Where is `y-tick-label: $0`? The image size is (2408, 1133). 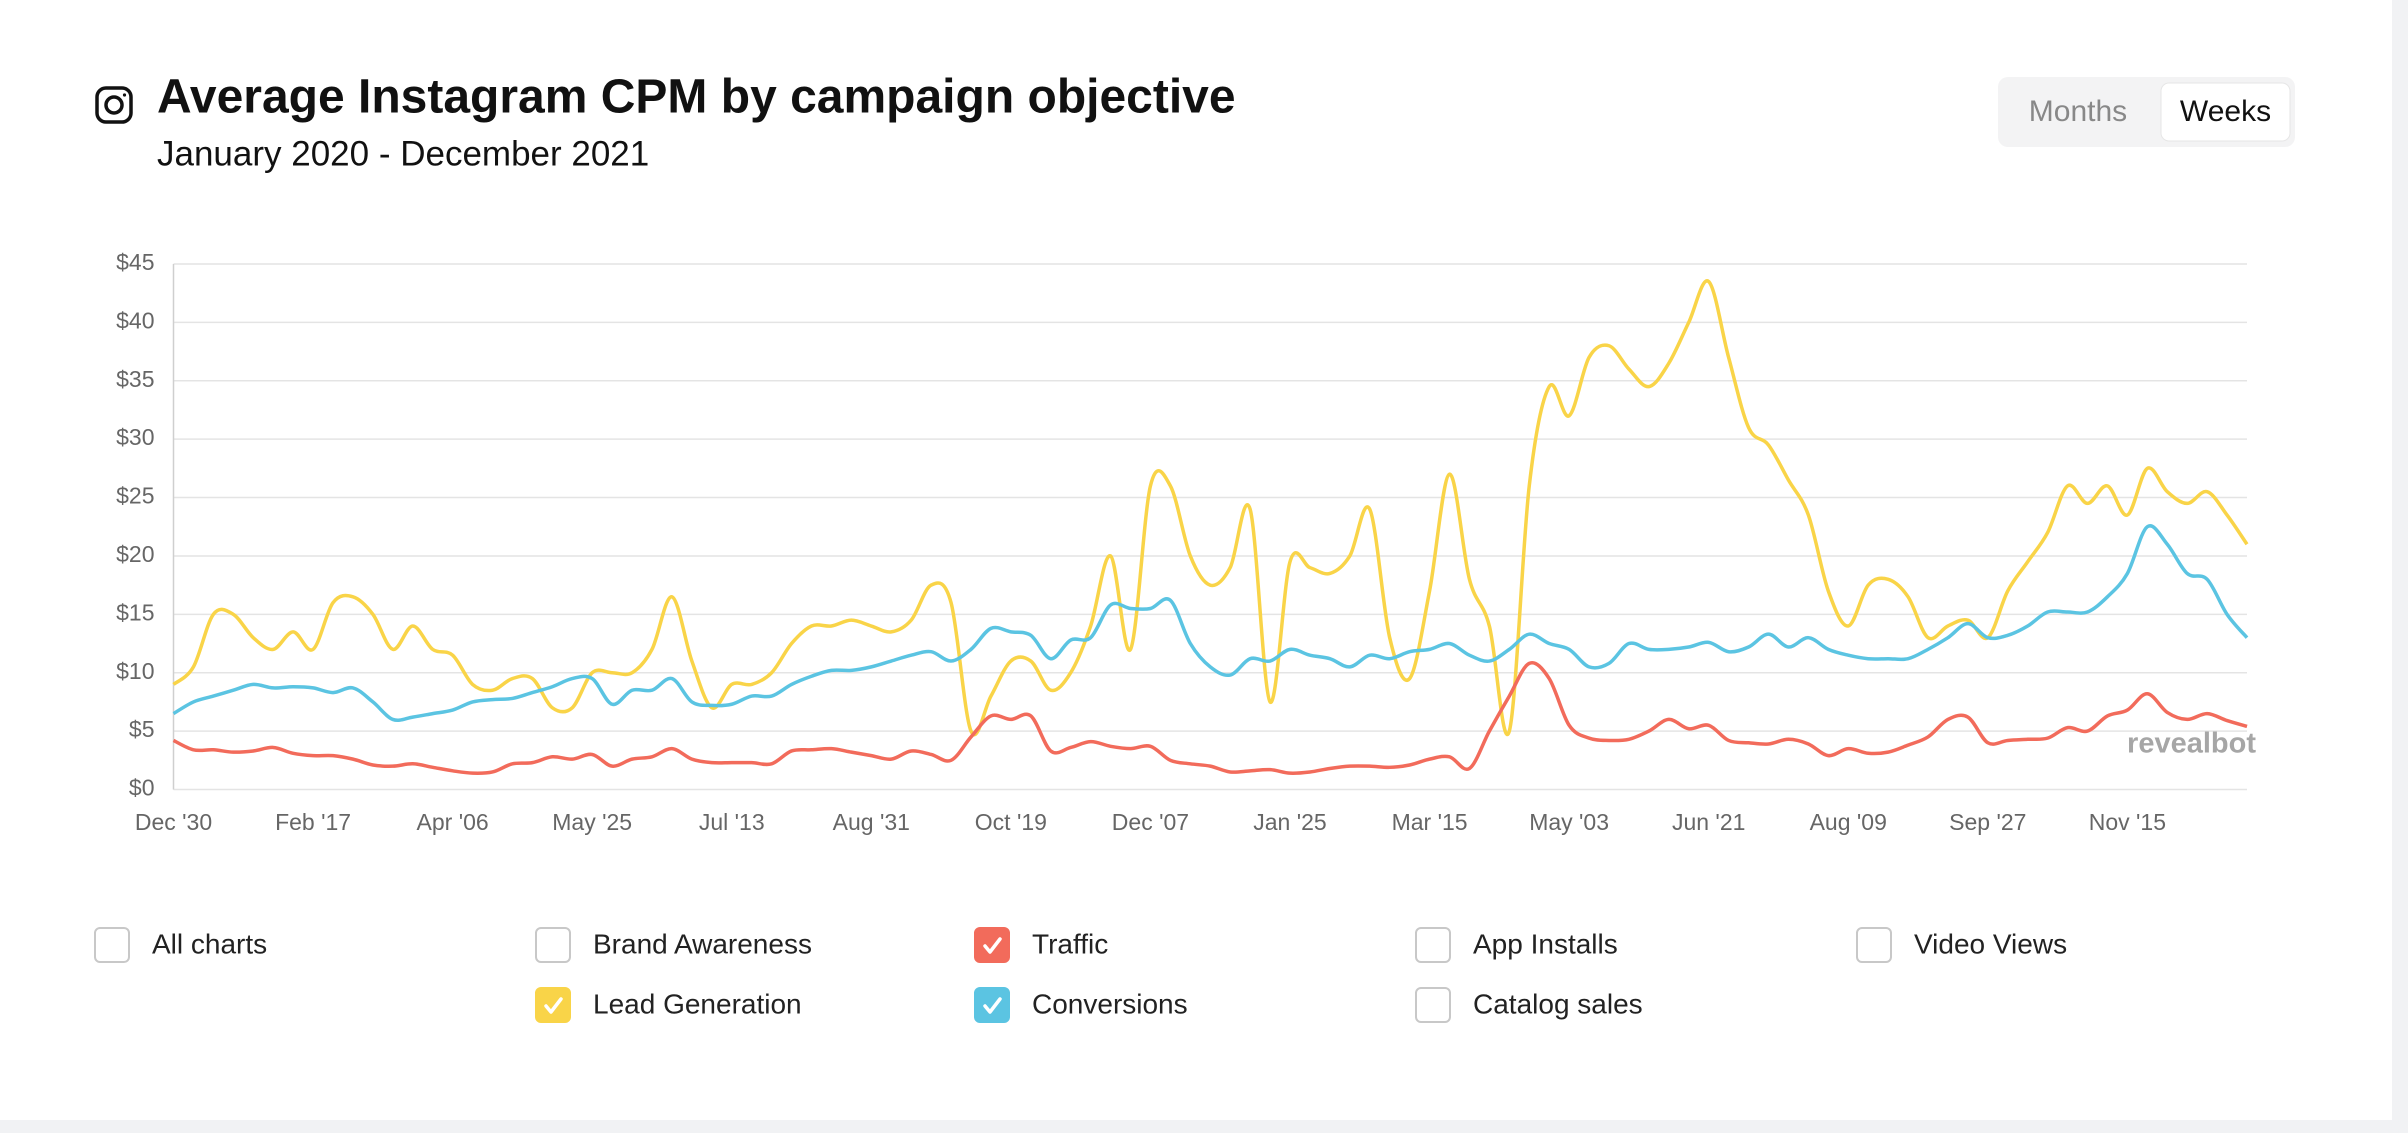 y-tick-label: $0 is located at coordinates (142, 788).